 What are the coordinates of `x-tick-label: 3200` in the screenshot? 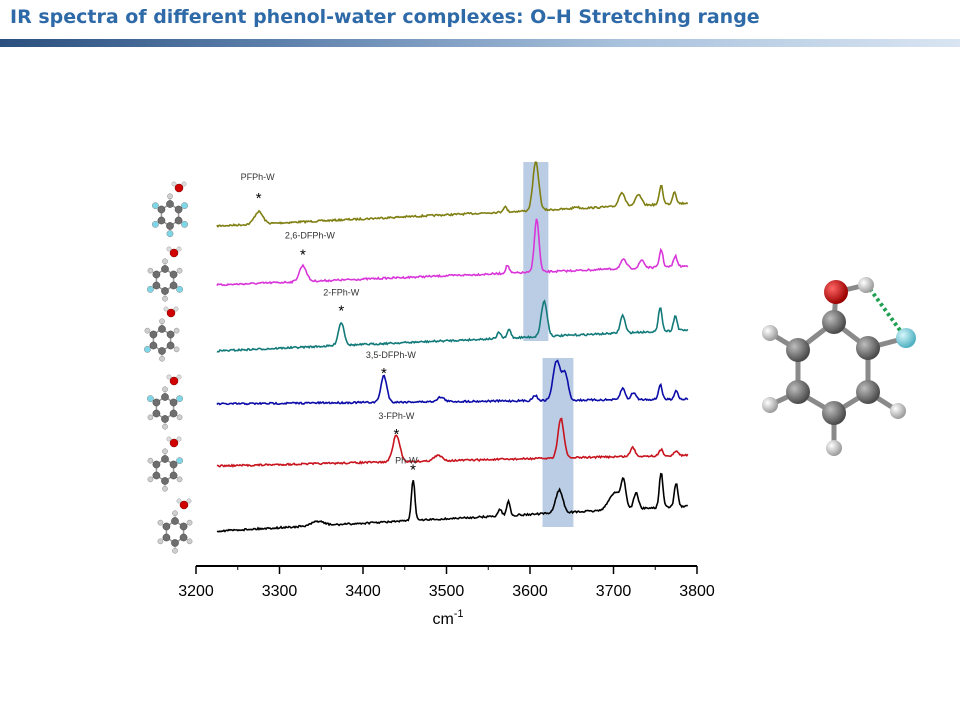 It's located at (196, 591).